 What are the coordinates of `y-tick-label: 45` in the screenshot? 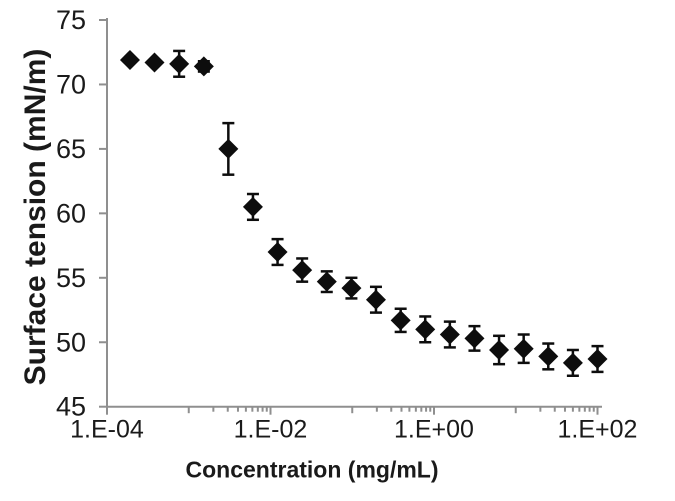 It's located at (71, 407).